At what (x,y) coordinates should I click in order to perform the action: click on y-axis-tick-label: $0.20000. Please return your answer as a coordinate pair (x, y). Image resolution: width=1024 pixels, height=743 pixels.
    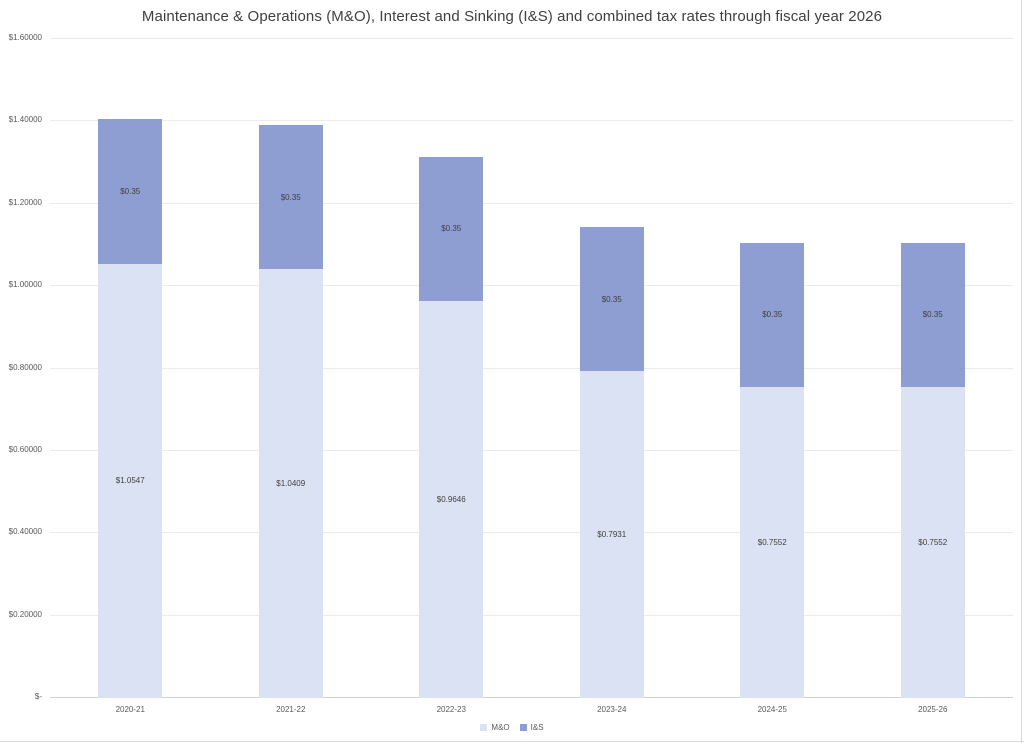
    Looking at the image, I should click on (25, 614).